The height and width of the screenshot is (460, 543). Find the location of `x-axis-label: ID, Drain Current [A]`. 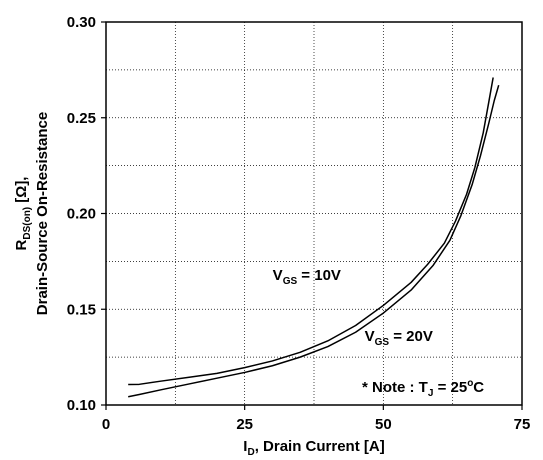

x-axis-label: ID, Drain Current [A] is located at coordinates (313, 448).